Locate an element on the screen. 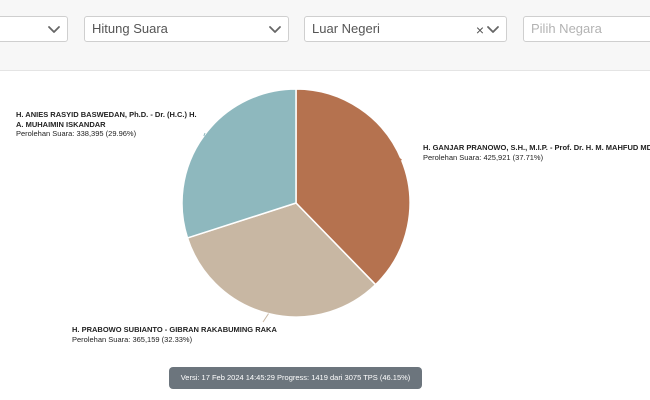 This screenshot has width=650, height=400. leader-line-ganjar is located at coordinates (399, 158).